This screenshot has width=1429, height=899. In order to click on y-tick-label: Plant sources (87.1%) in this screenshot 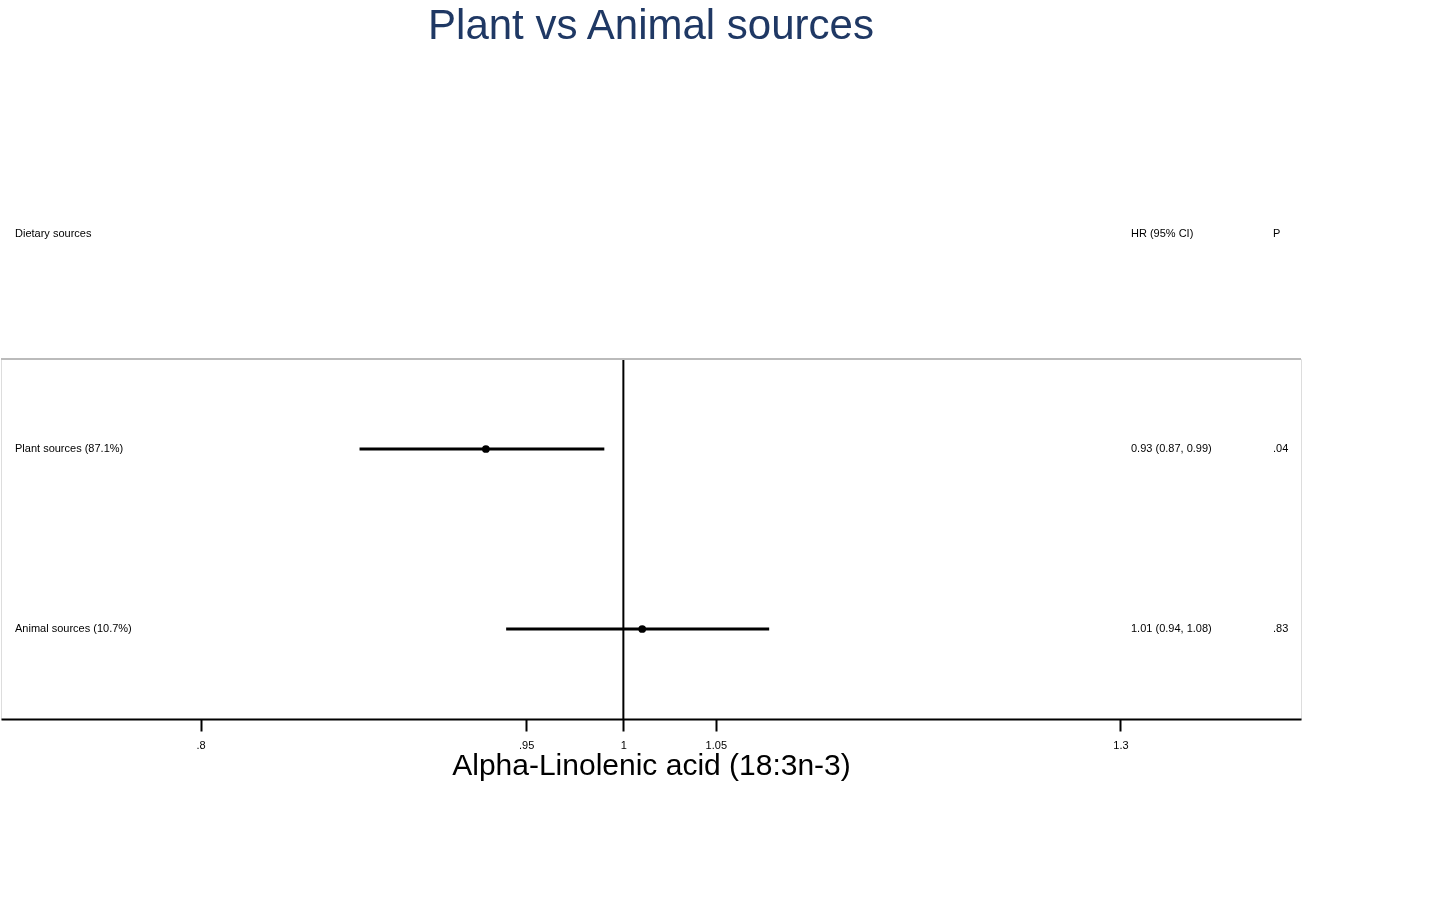, I will do `click(69, 448)`.